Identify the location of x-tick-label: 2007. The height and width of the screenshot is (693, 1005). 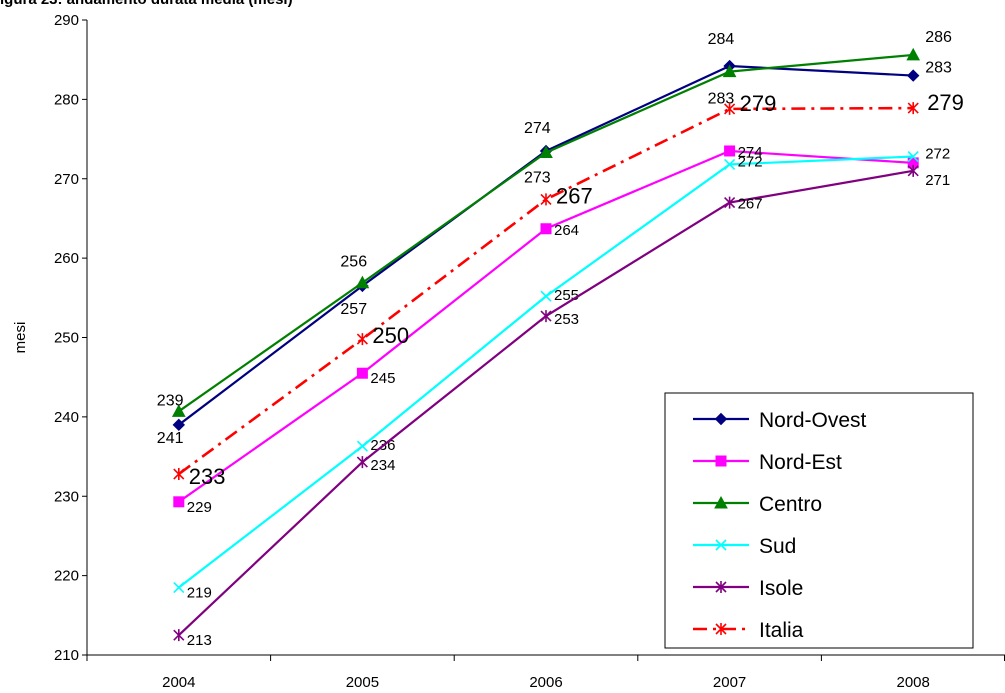
(729, 682).